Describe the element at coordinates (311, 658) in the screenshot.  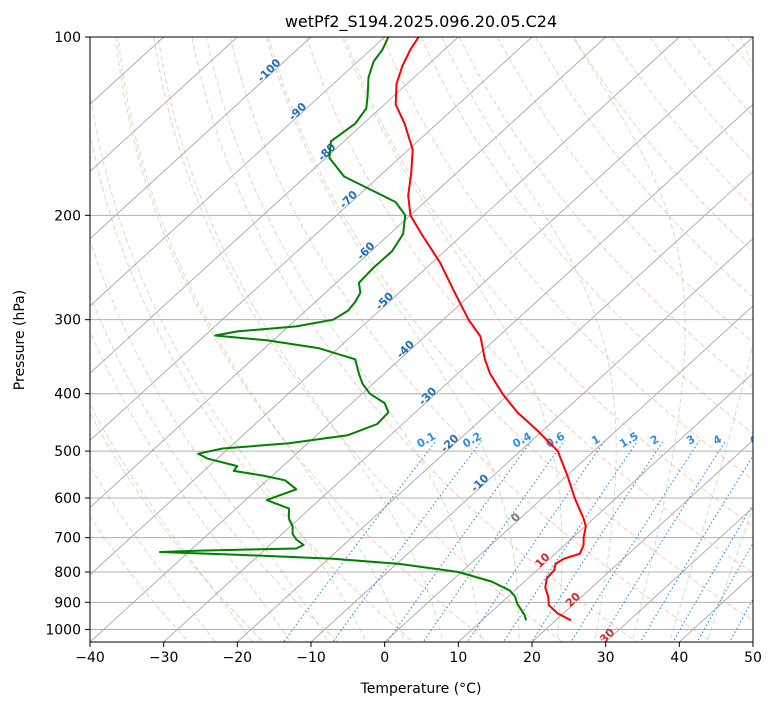
I see `x-tick-label: −10` at that location.